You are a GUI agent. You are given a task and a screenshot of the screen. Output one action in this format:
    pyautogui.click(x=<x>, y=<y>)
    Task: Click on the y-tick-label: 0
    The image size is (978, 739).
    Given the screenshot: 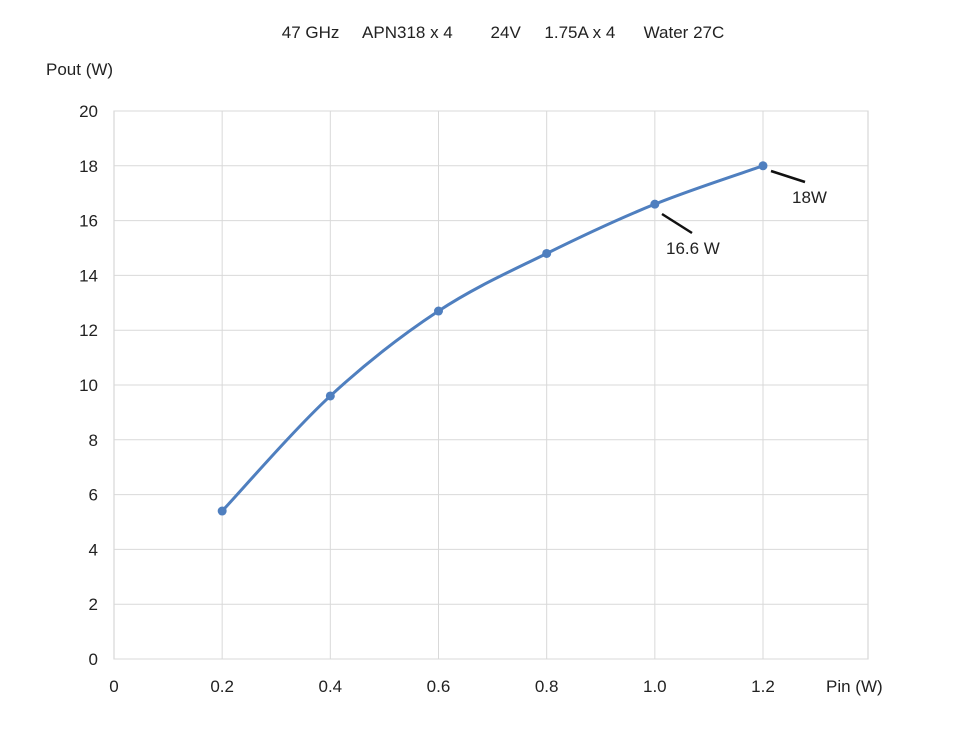 What is the action you would take?
    pyautogui.click(x=93, y=659)
    